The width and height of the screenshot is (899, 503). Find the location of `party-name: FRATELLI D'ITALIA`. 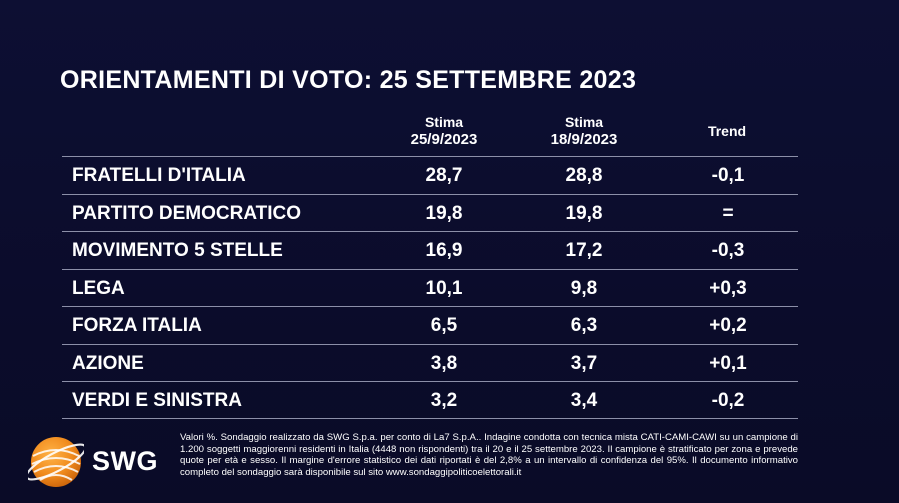

party-name: FRATELLI D'ITALIA is located at coordinates (159, 175).